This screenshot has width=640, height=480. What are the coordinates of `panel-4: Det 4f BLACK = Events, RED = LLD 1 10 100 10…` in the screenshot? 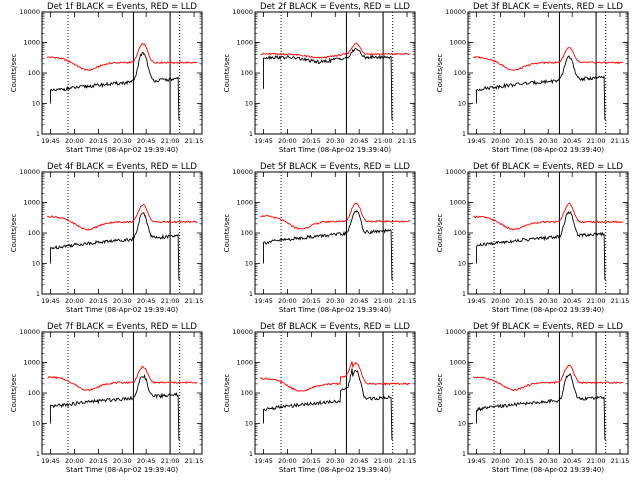 It's located at (106, 238).